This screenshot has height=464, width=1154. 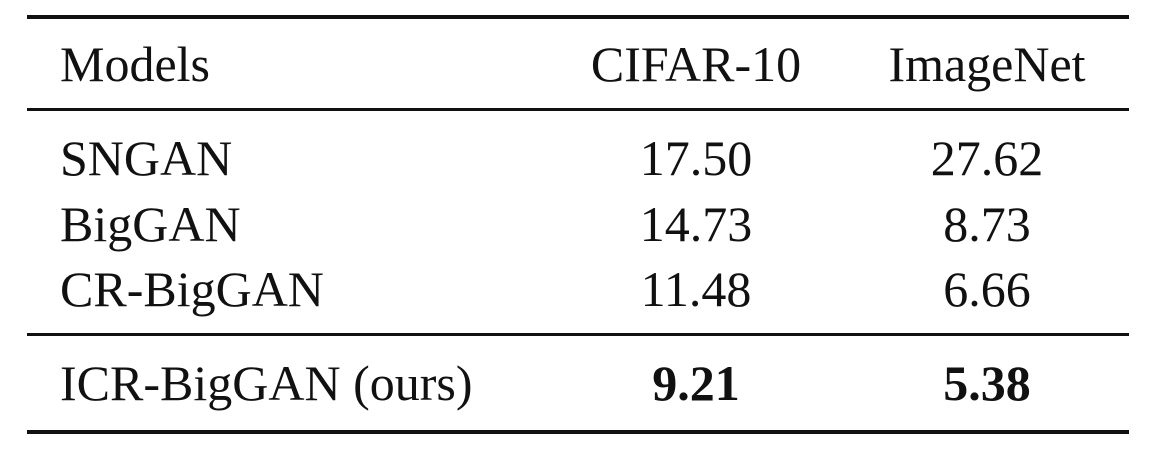 What do you see at coordinates (578, 17) in the screenshot?
I see `top-rule` at bounding box center [578, 17].